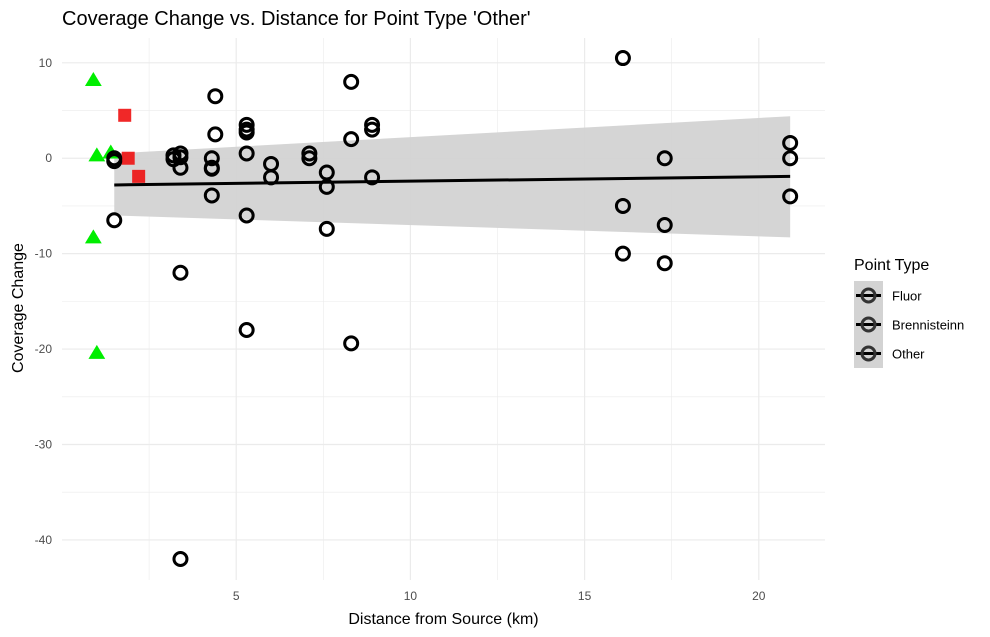  What do you see at coordinates (585, 596) in the screenshot?
I see `x-tick-label: 15` at bounding box center [585, 596].